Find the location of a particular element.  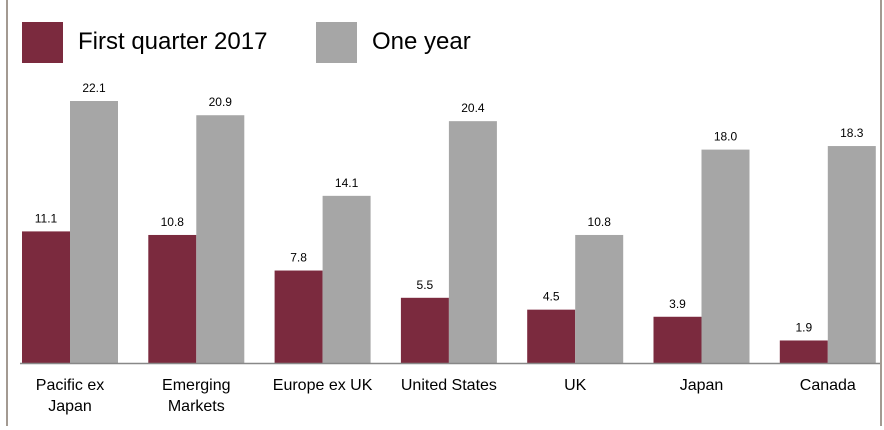

data-label-emerging-markets-first-quarter: 10.8 is located at coordinates (173, 222).